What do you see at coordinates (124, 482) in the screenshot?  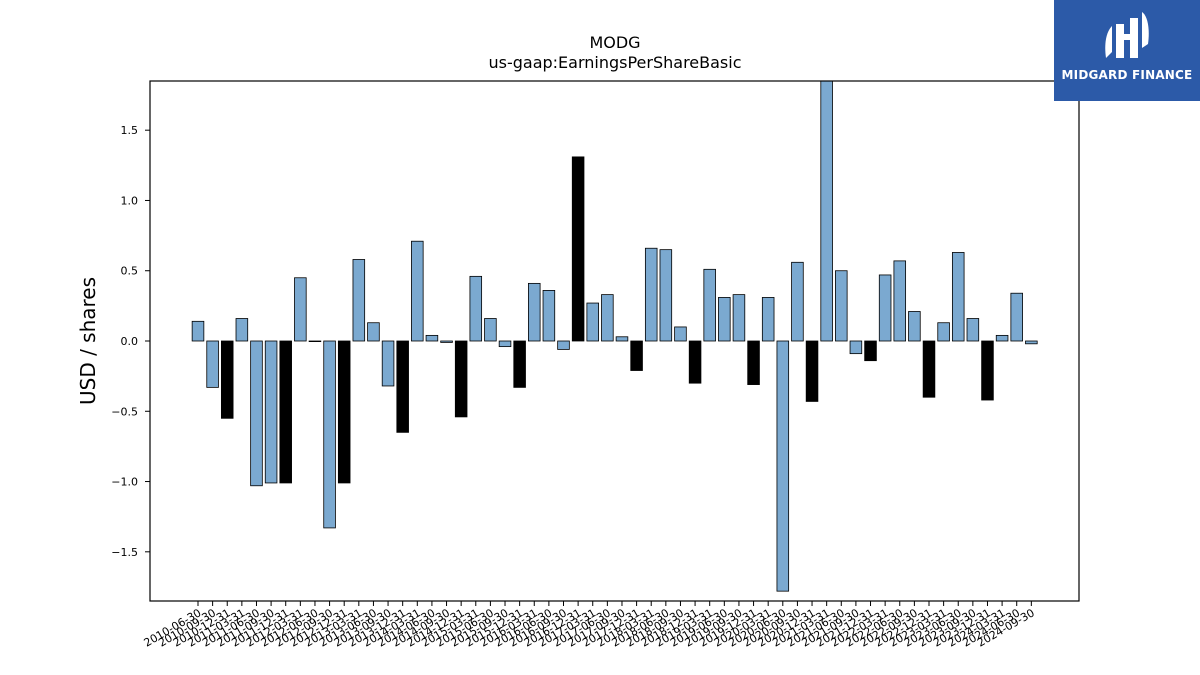 I see `y-tick-label: −1.0` at bounding box center [124, 482].